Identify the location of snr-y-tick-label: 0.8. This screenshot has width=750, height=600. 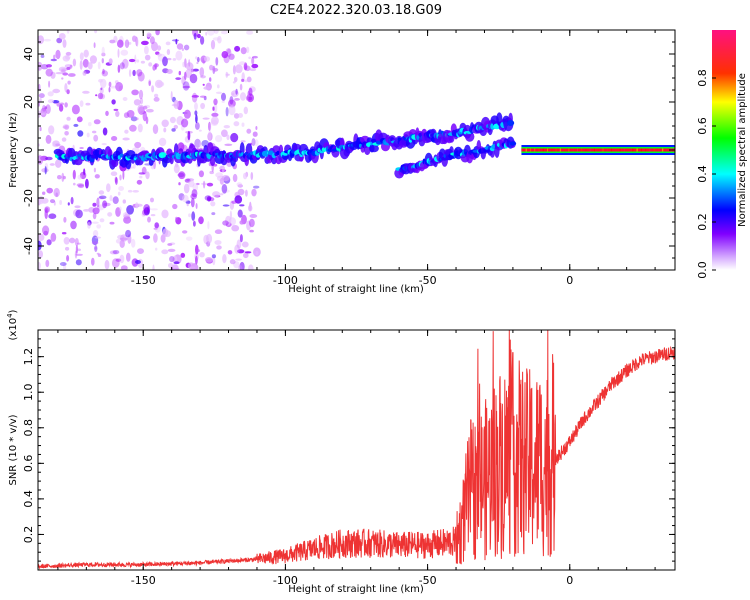
(28, 428).